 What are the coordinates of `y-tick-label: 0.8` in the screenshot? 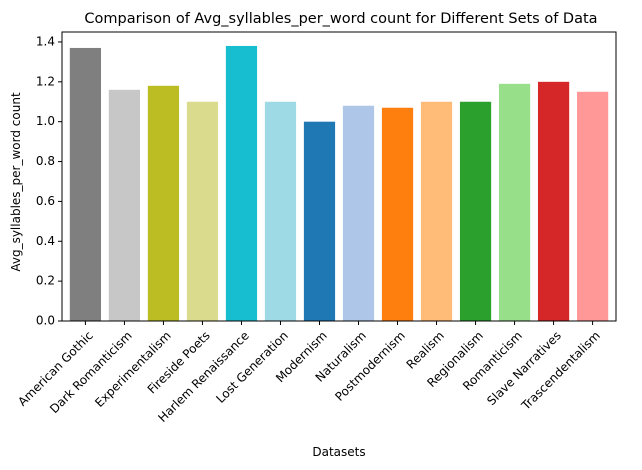 It's located at (45, 161).